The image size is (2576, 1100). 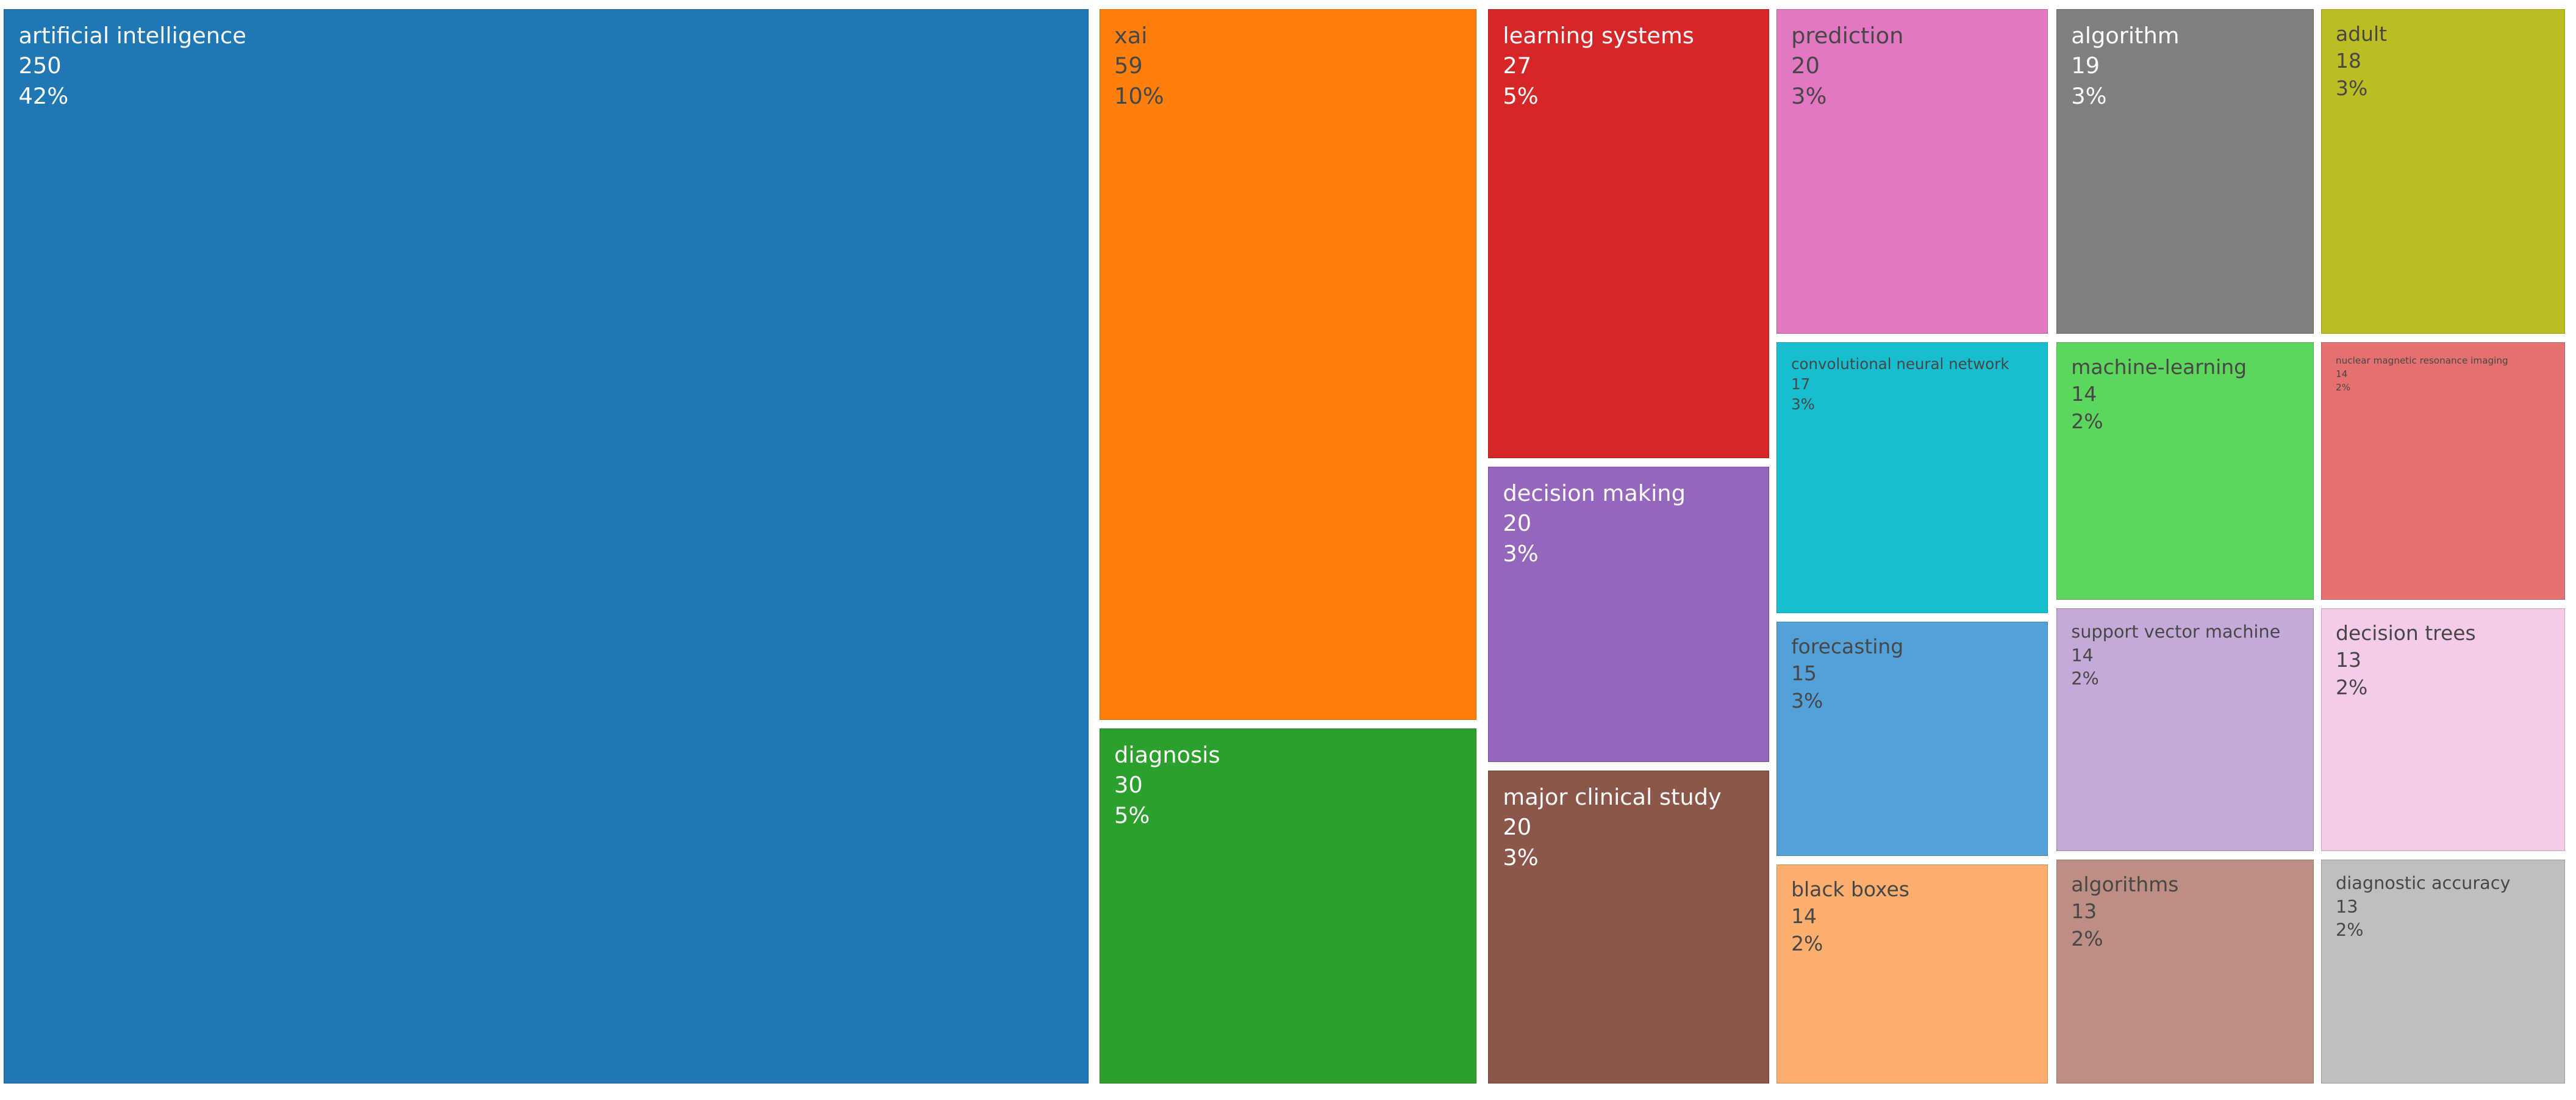 I want to click on tile-label: decision making, so click(x=1594, y=493).